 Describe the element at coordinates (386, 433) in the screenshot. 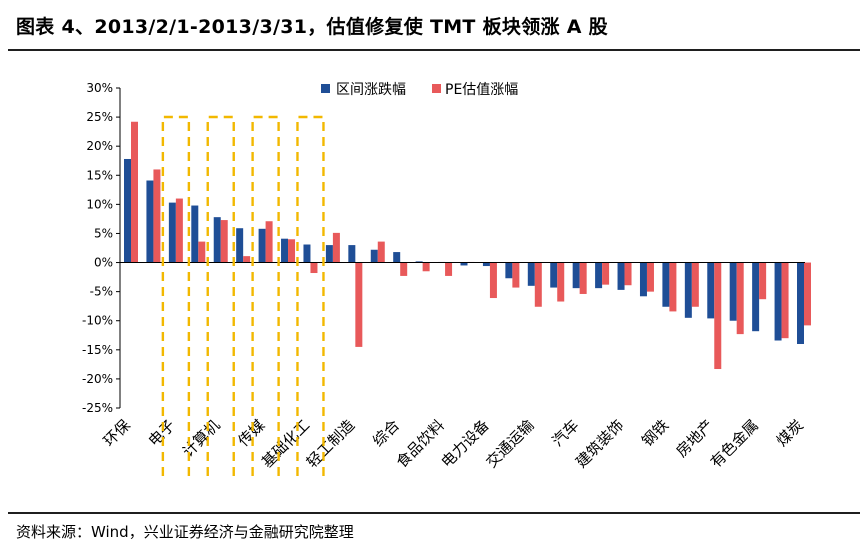

I see `x-tick-label: 综合` at that location.